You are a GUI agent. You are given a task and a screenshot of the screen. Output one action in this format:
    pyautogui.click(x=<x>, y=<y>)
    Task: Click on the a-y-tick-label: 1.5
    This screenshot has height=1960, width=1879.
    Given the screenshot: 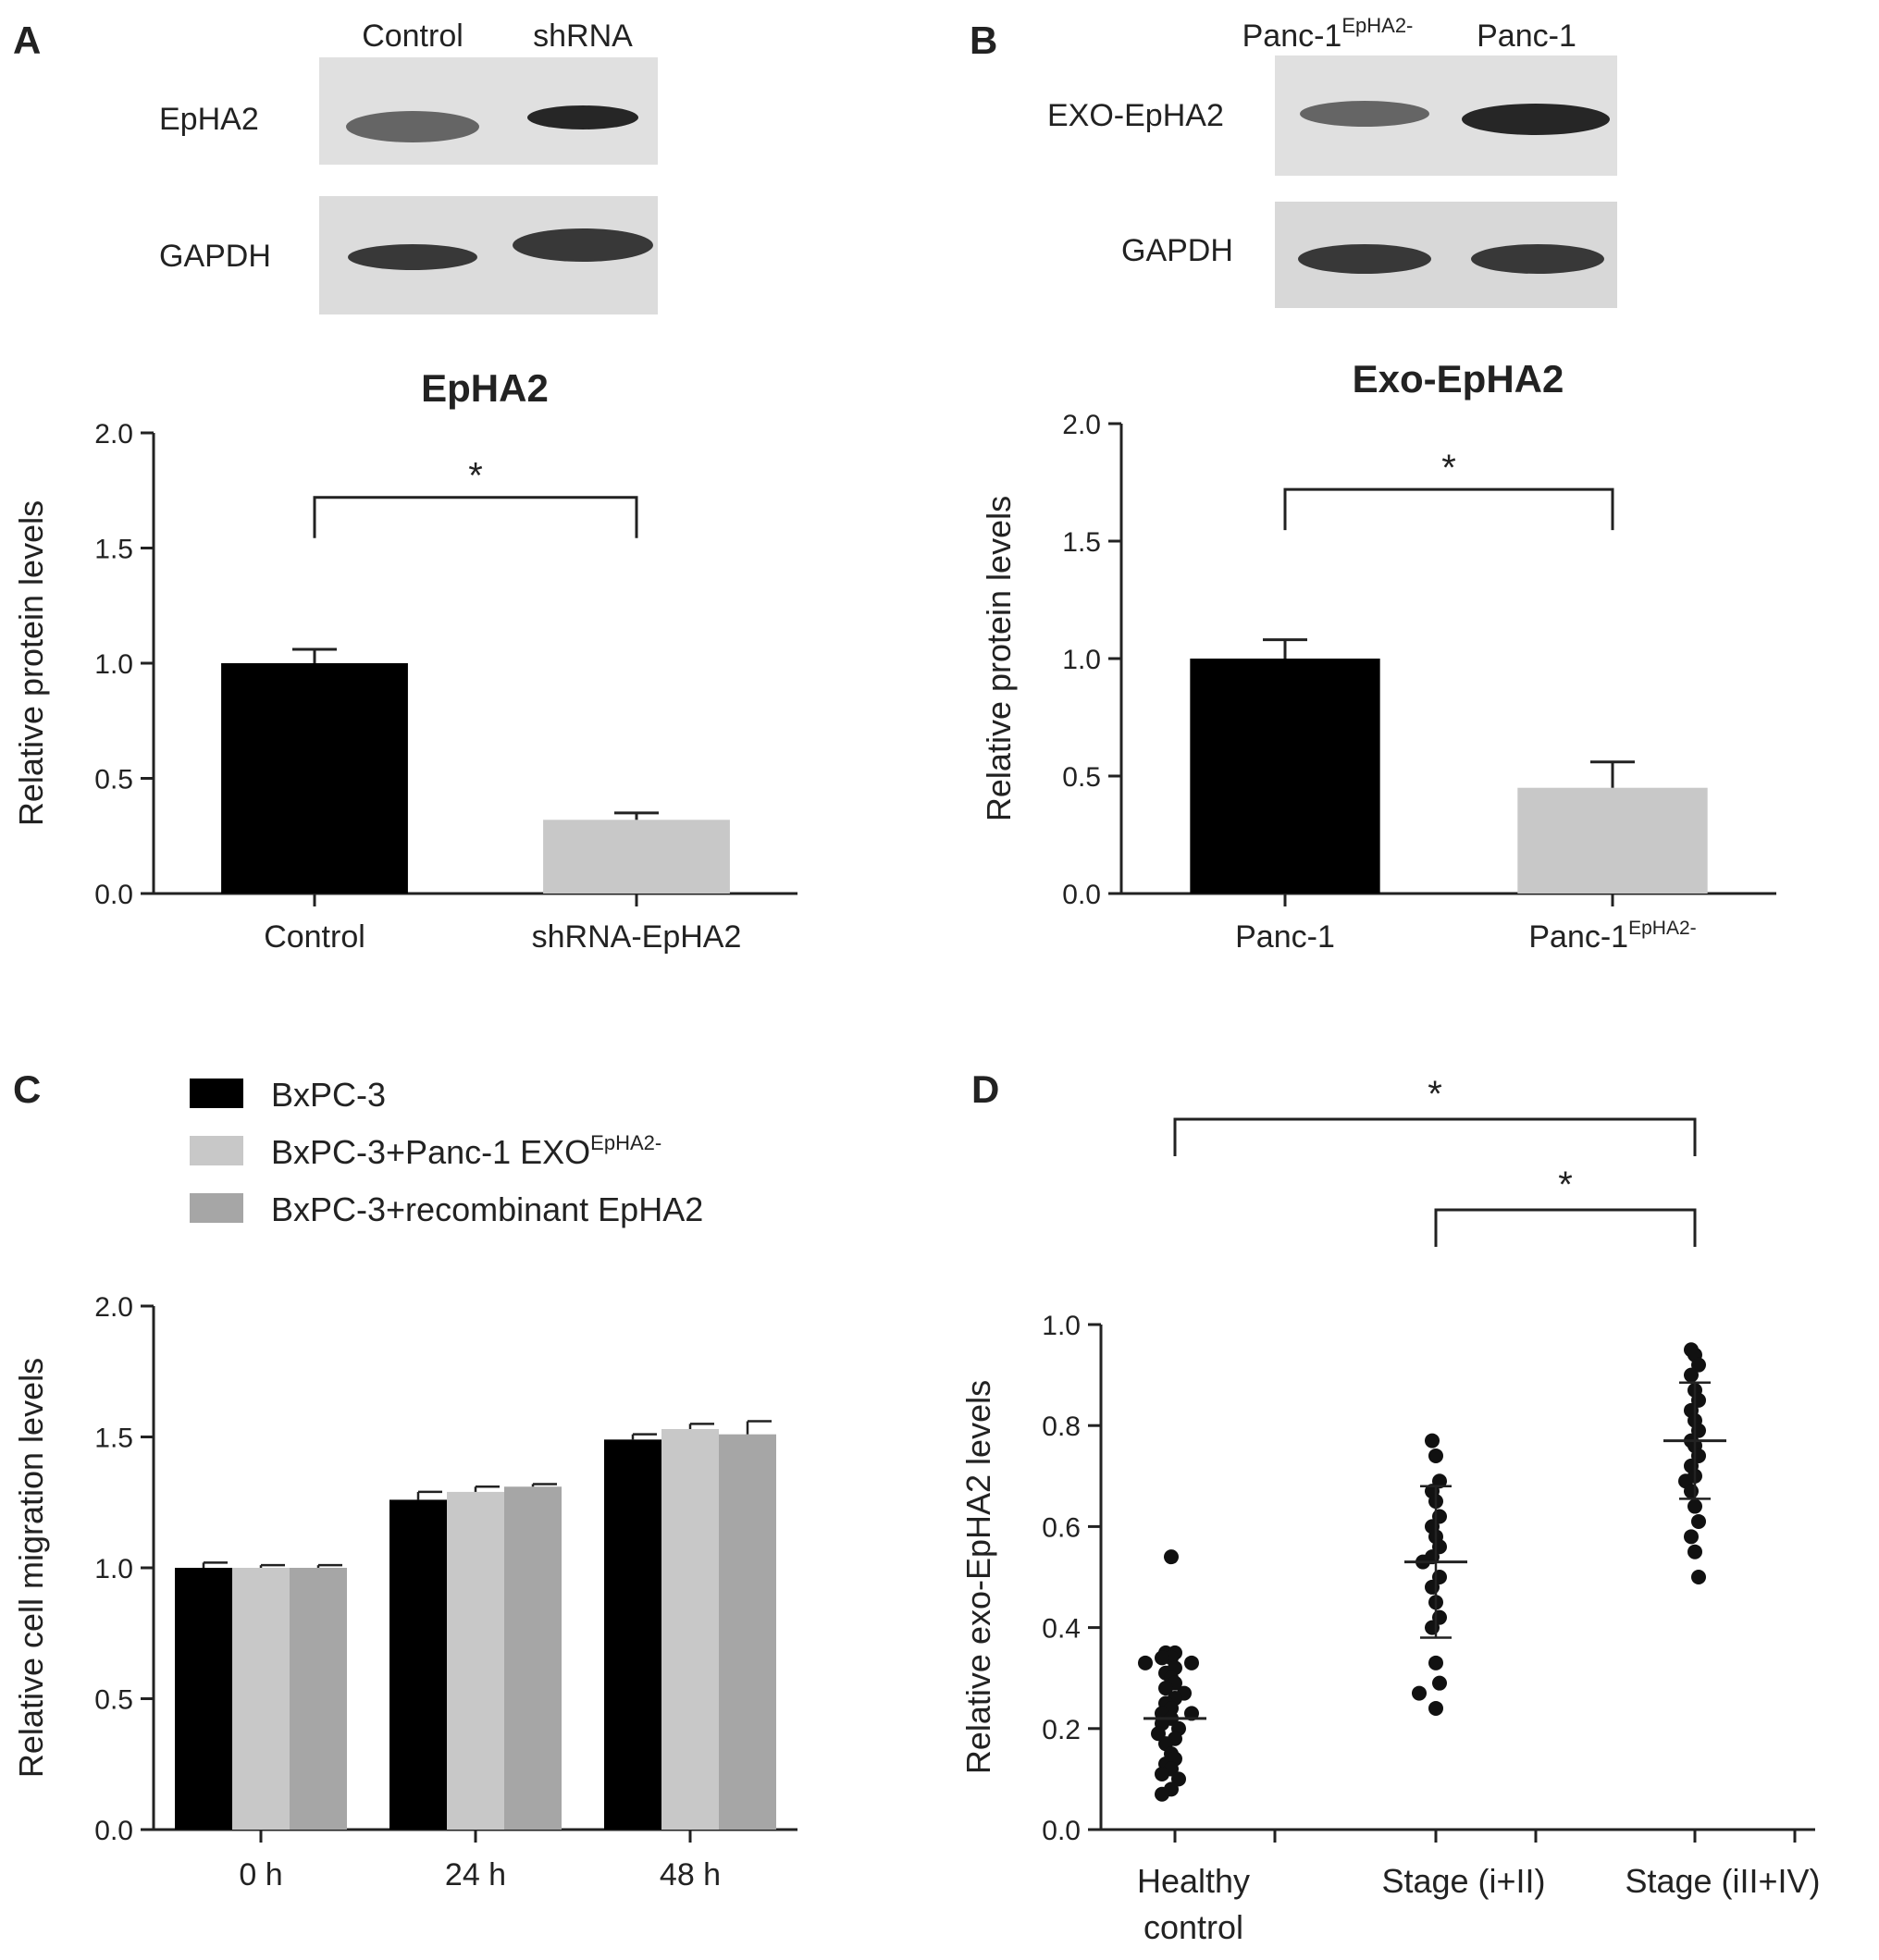 What is the action you would take?
    pyautogui.click(x=113, y=550)
    